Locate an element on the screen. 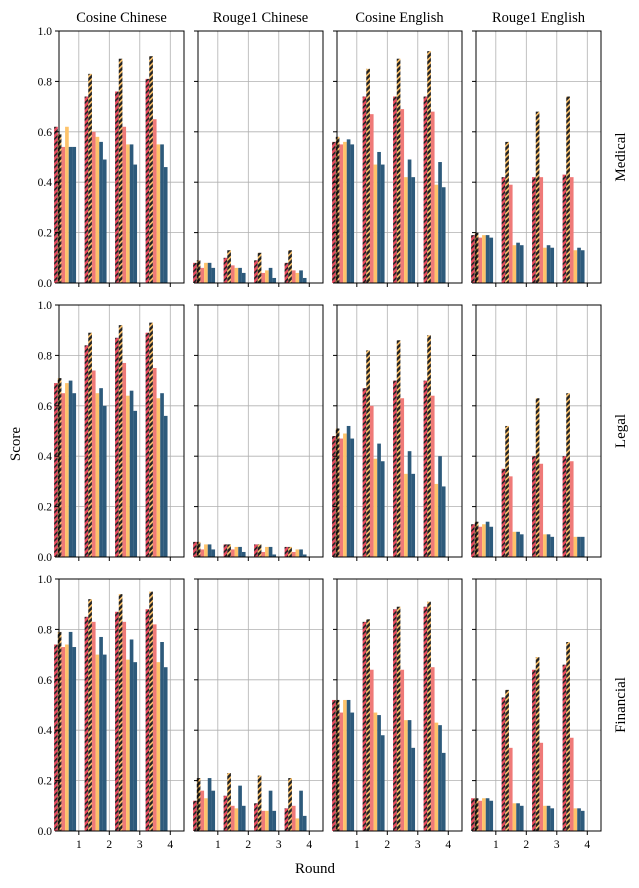  row-labels: Medical Legal Financial is located at coordinates (621, 432).